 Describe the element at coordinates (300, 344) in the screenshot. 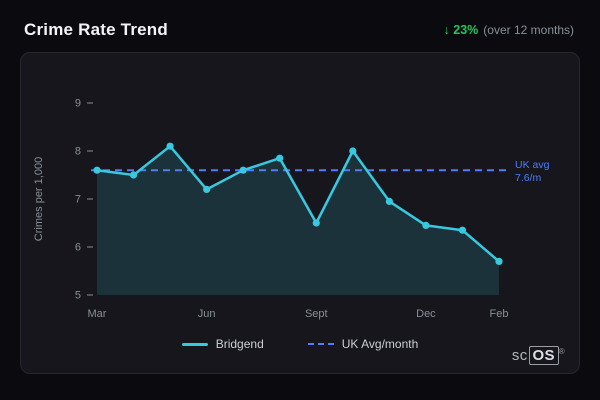

I see `chart-legend: Bridgend UK Avg/month` at that location.